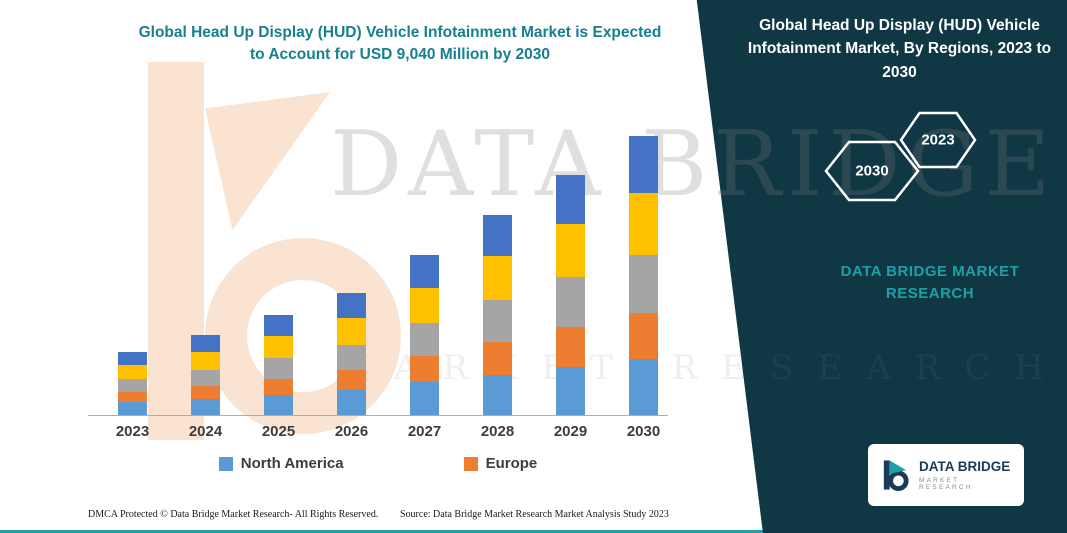 This screenshot has width=1067, height=533. Describe the element at coordinates (424, 431) in the screenshot. I see `x-tick-2027: 2027` at that location.